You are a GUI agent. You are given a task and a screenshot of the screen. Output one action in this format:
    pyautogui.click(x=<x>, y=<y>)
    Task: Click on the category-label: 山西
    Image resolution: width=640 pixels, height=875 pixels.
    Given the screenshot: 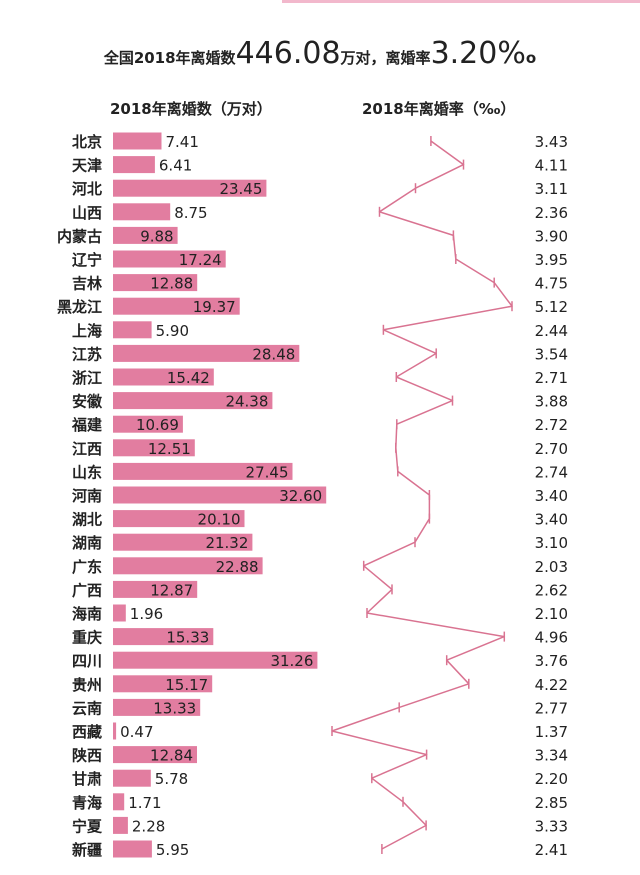 What is the action you would take?
    pyautogui.click(x=87, y=213)
    